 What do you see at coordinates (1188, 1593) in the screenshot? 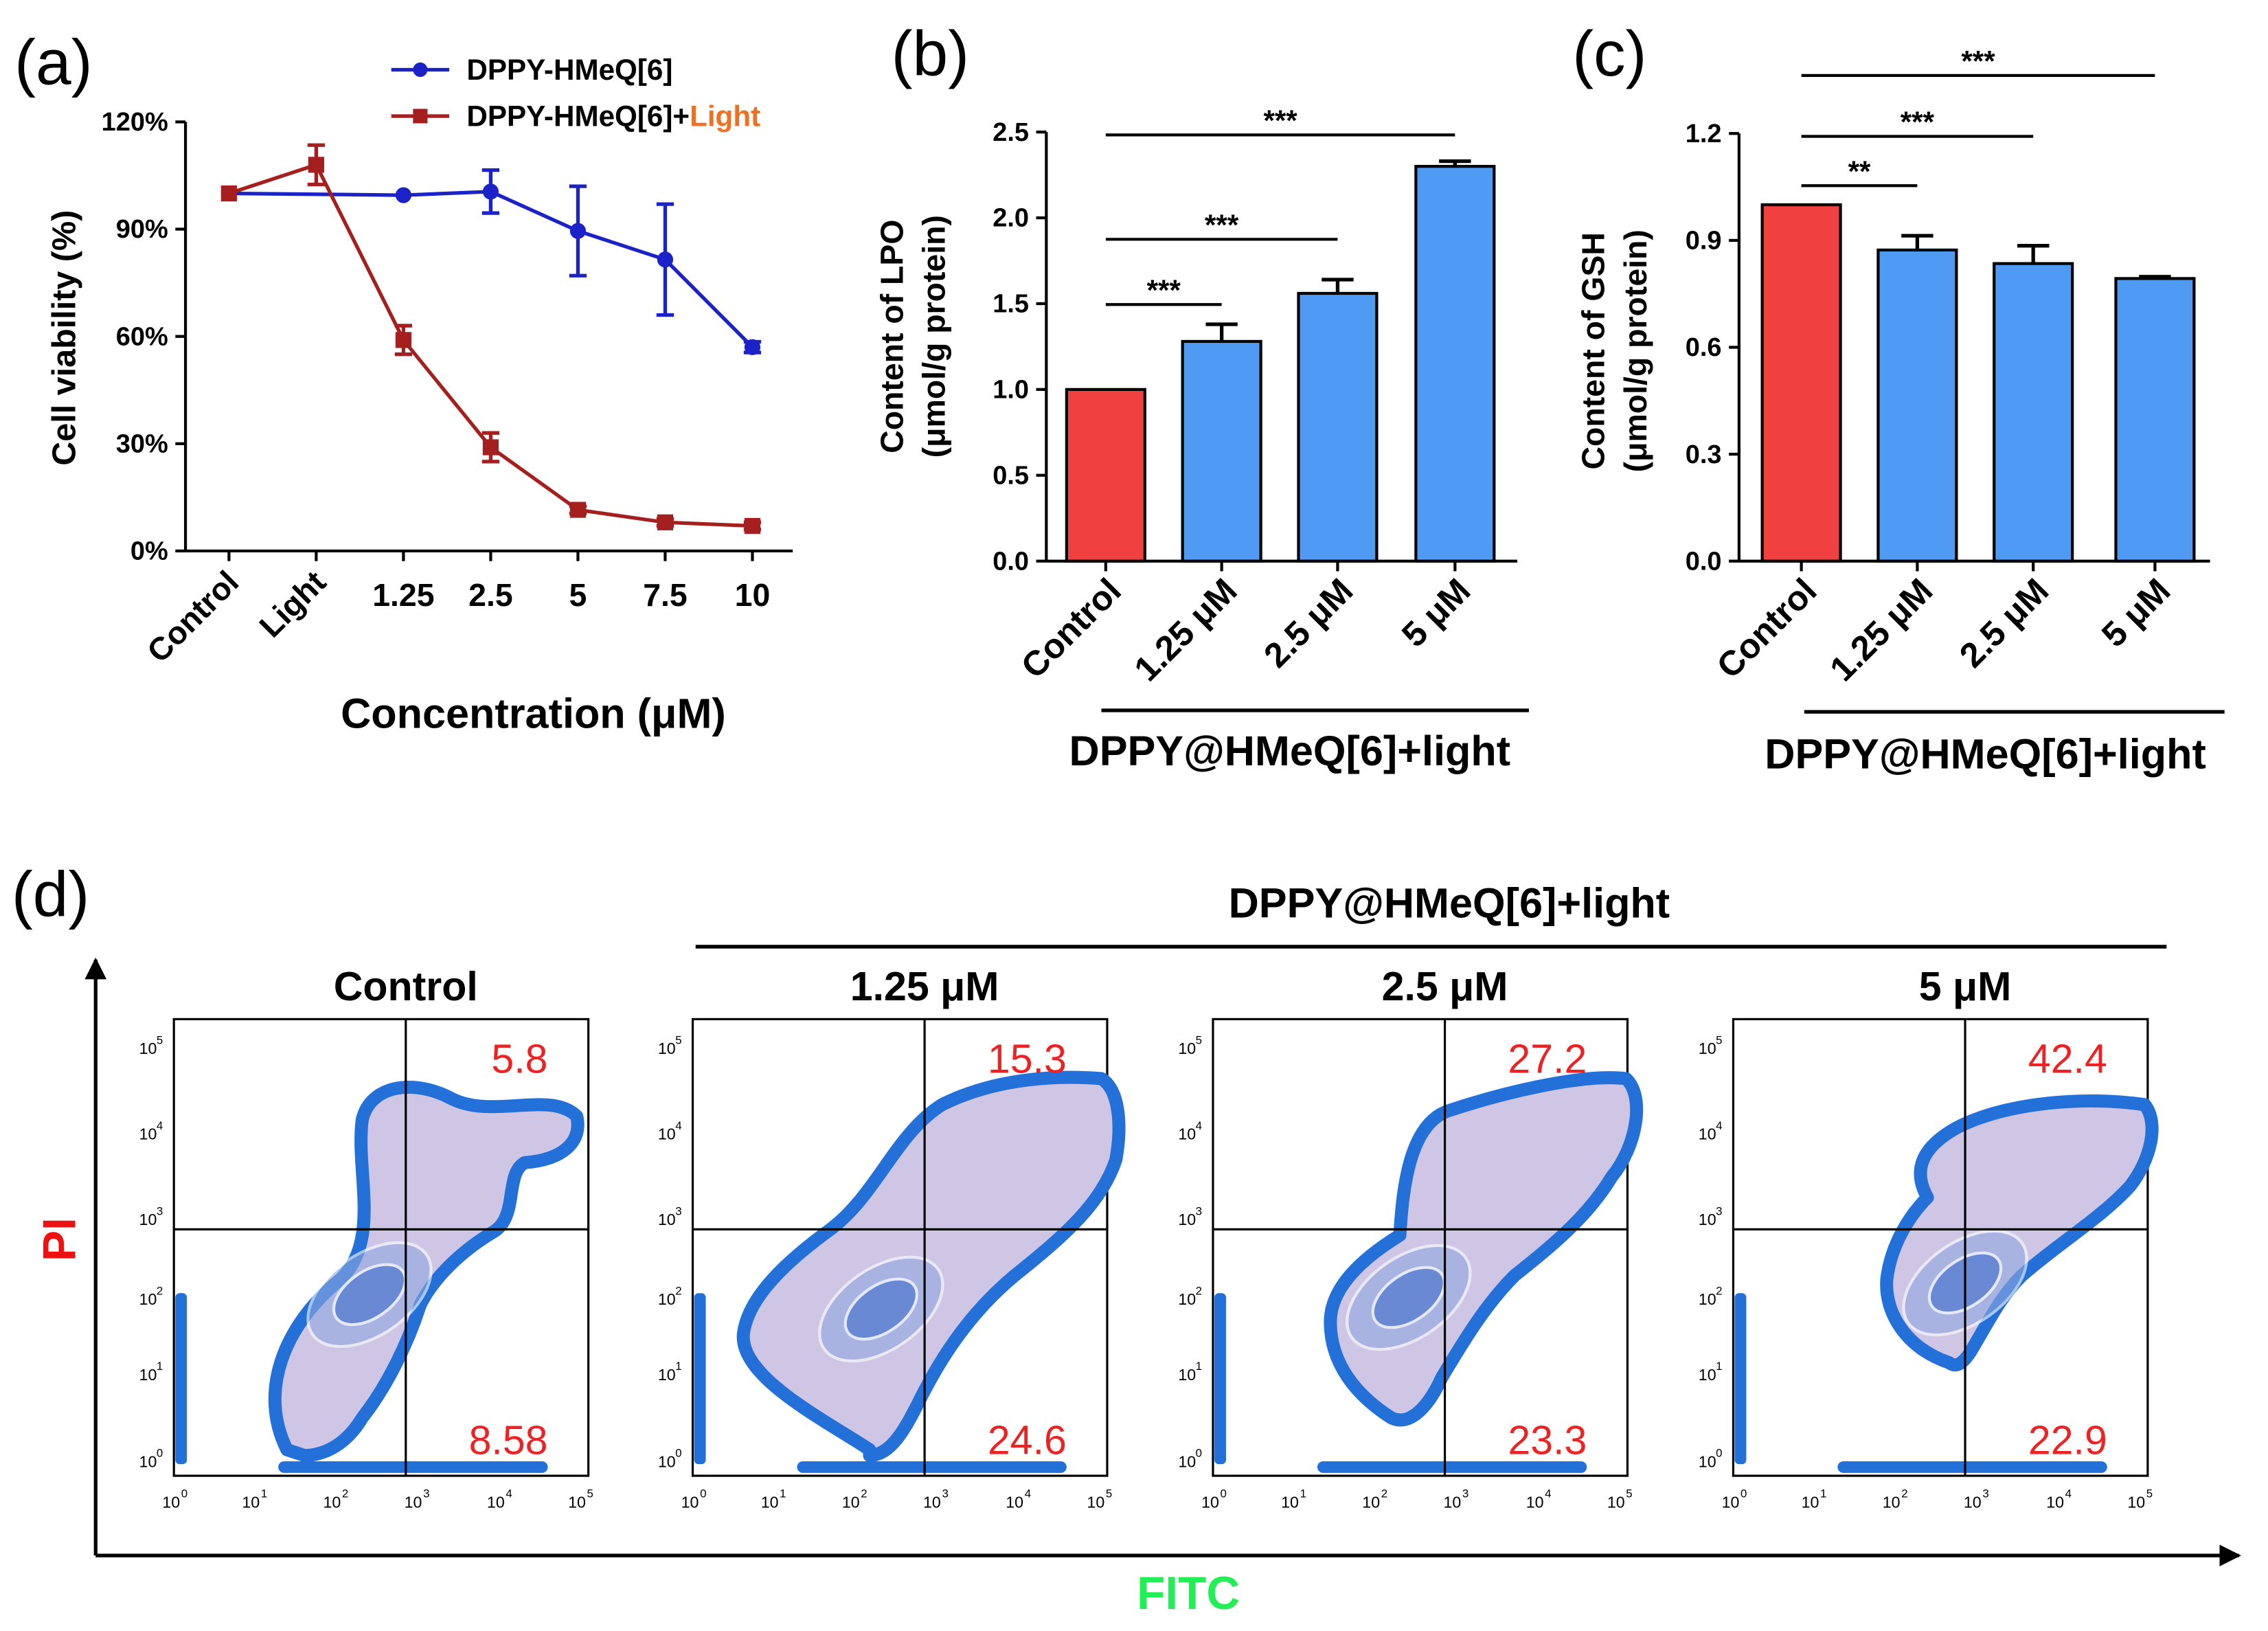
I see `panel-d-fitc-label: FITC` at bounding box center [1188, 1593].